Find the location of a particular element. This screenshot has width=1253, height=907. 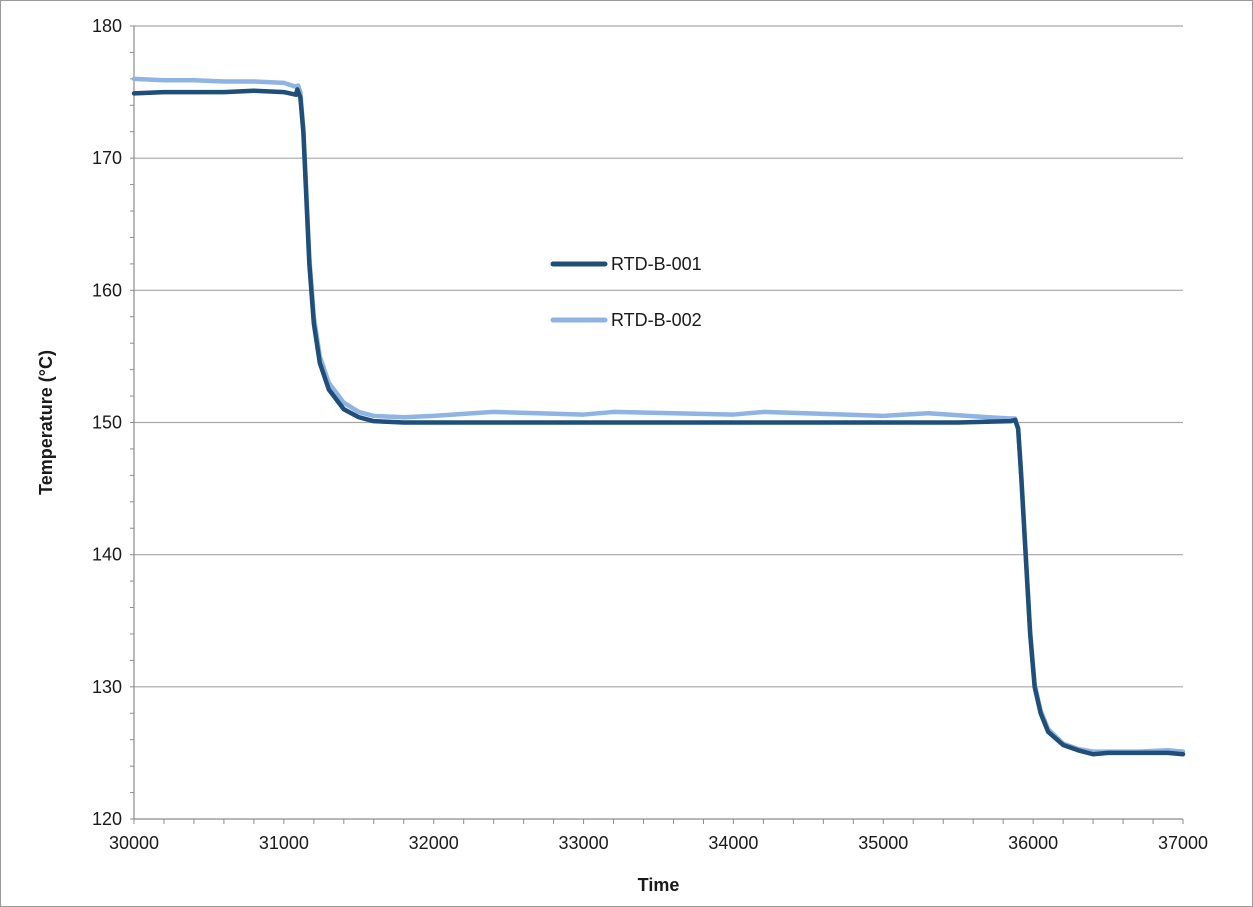

legend-label: RTD-B-002 is located at coordinates (656, 320).